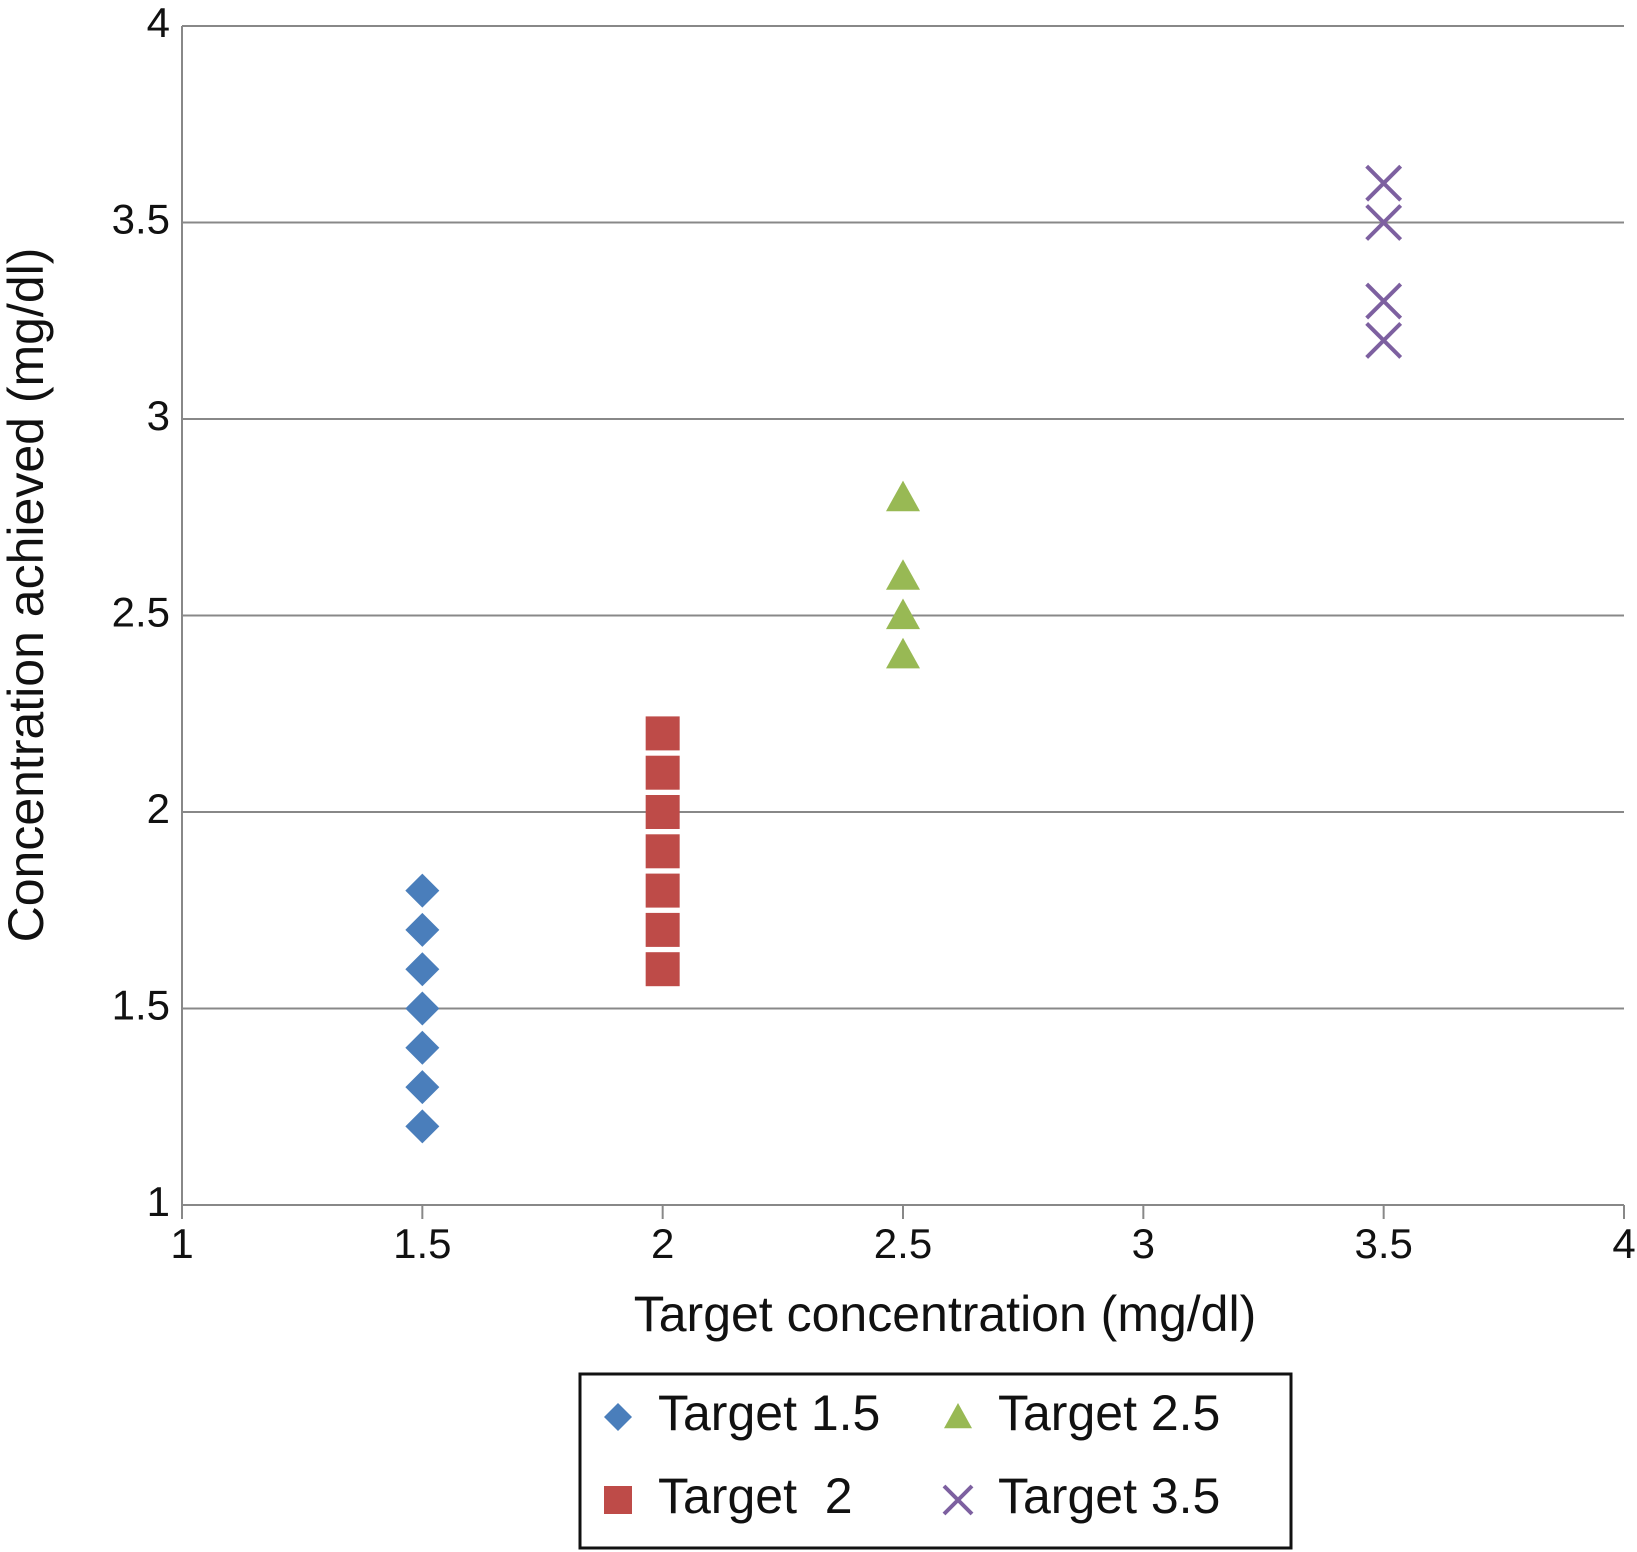 The image size is (1637, 1552). Describe the element at coordinates (422, 1243) in the screenshot. I see `x-tick-label: 1.5` at that location.